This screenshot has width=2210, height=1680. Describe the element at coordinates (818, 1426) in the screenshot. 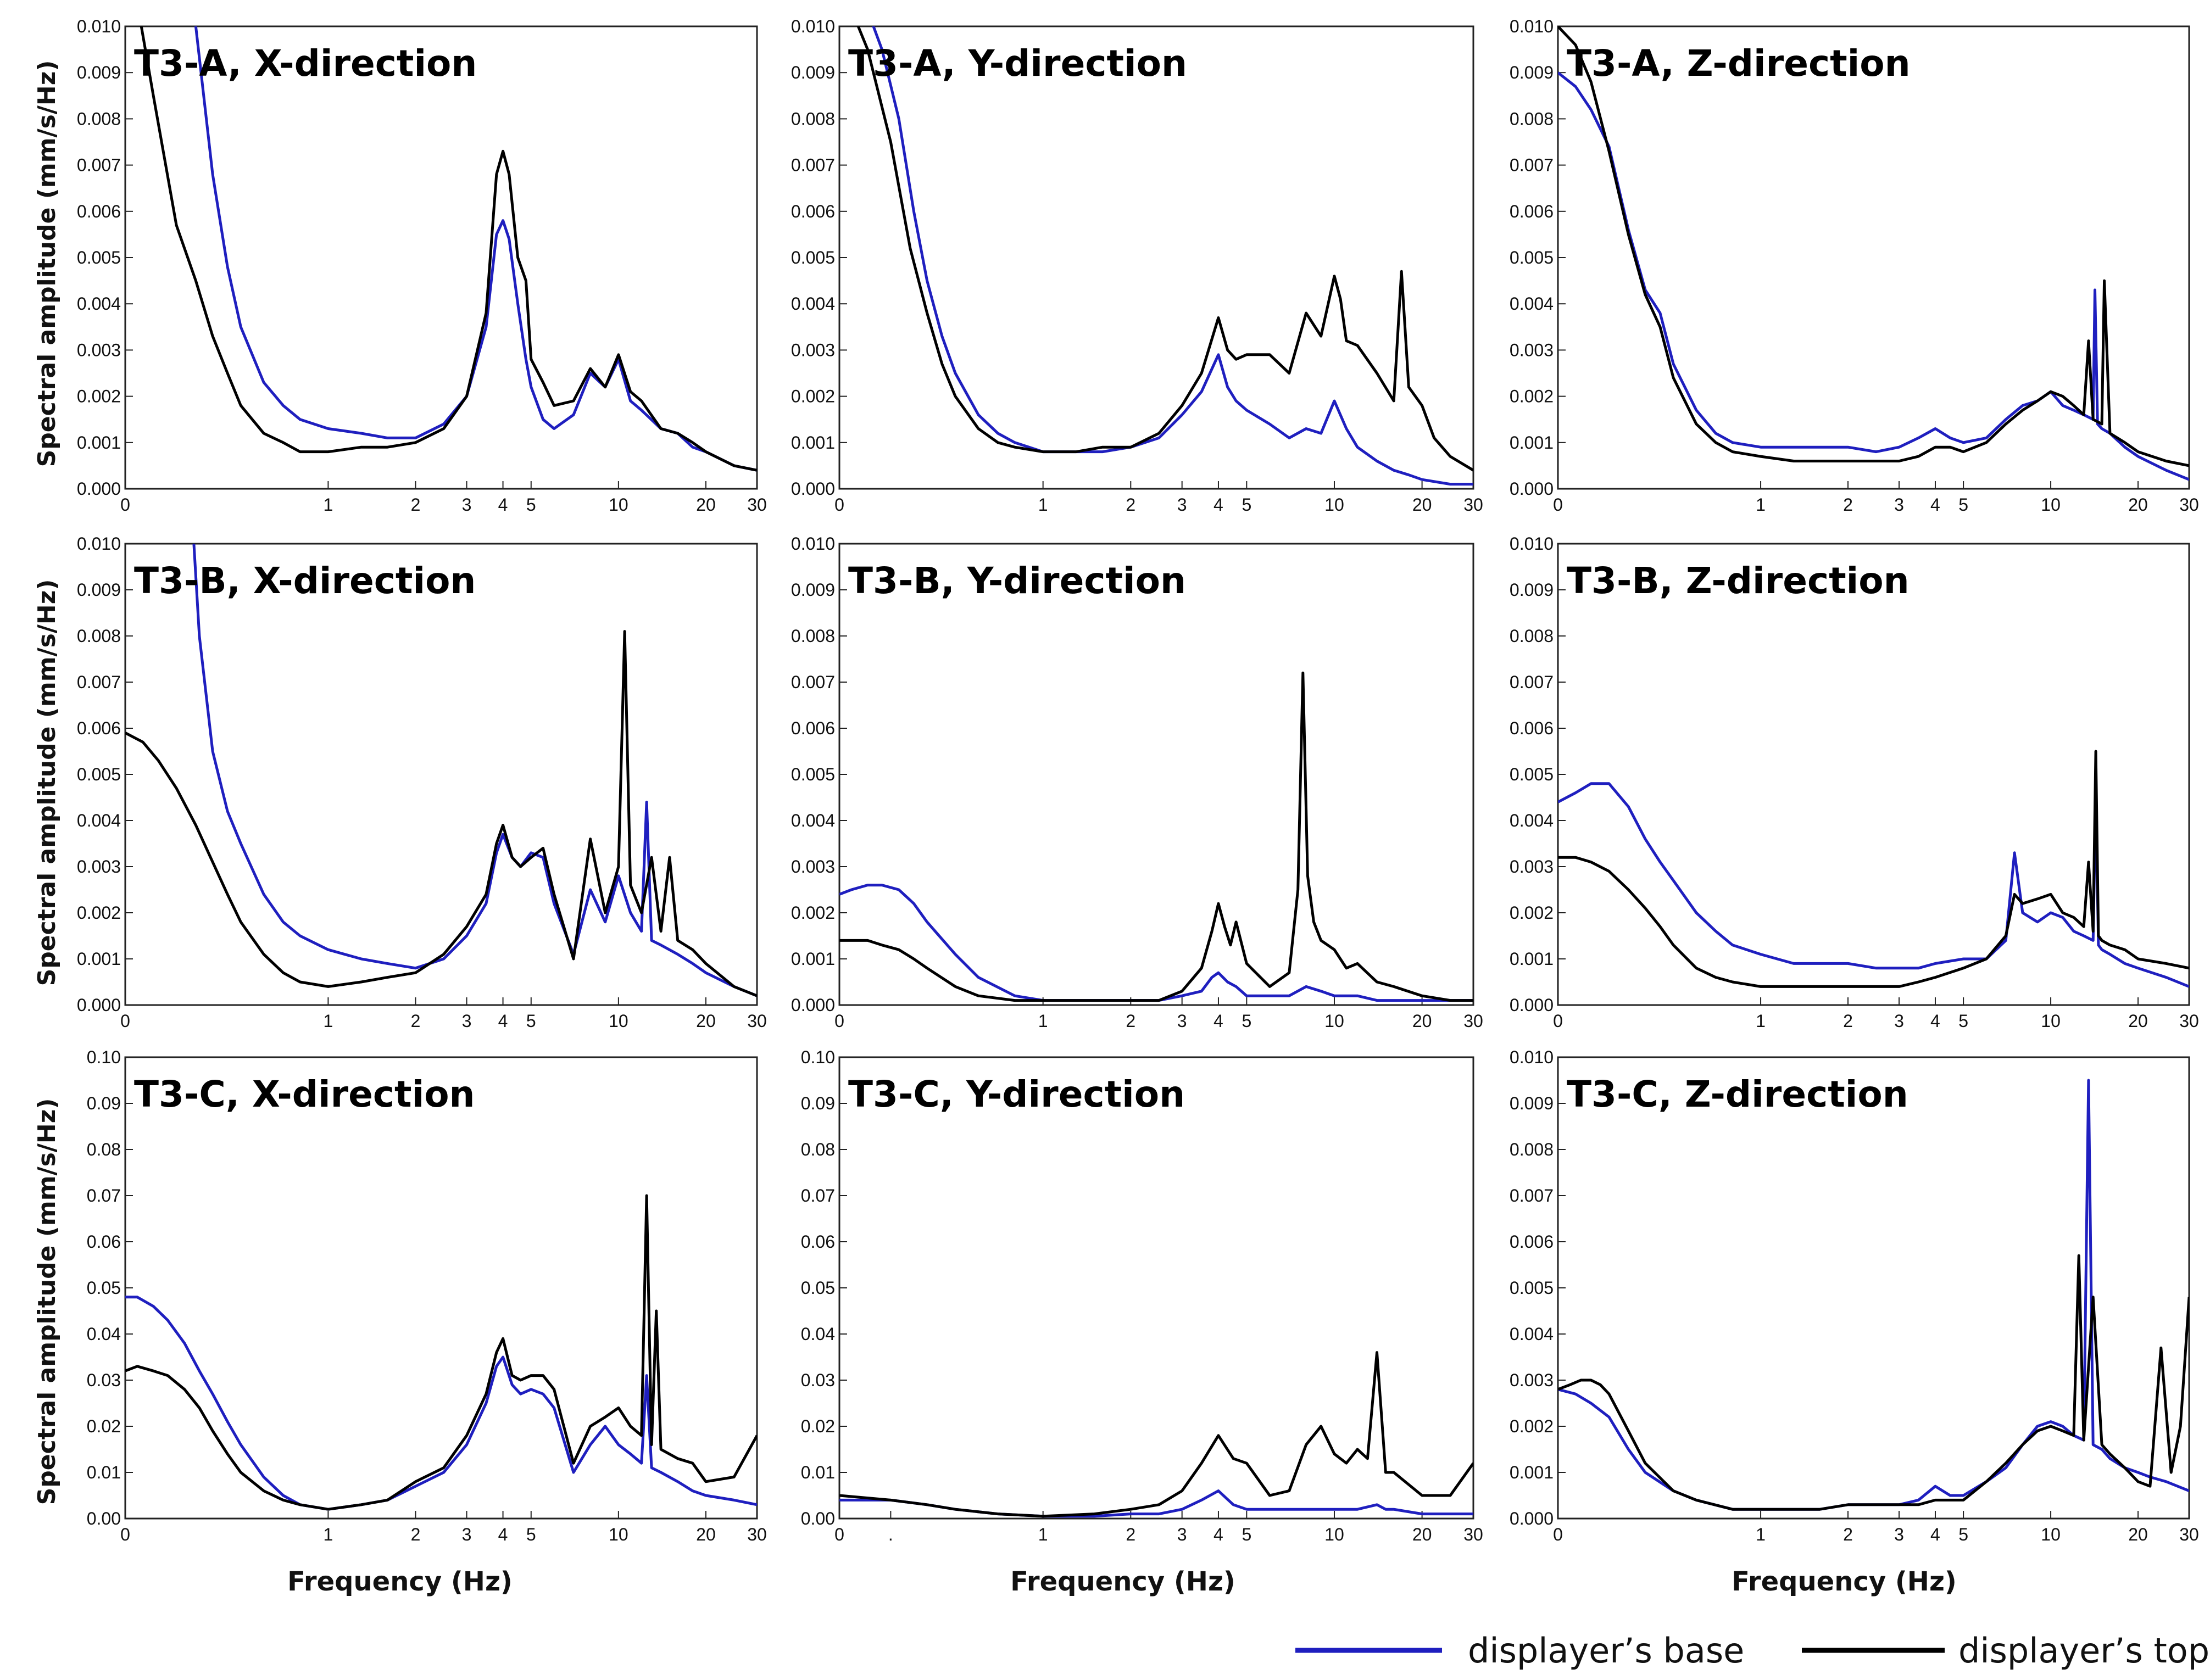

I see `y-tick-label: 0.02` at that location.